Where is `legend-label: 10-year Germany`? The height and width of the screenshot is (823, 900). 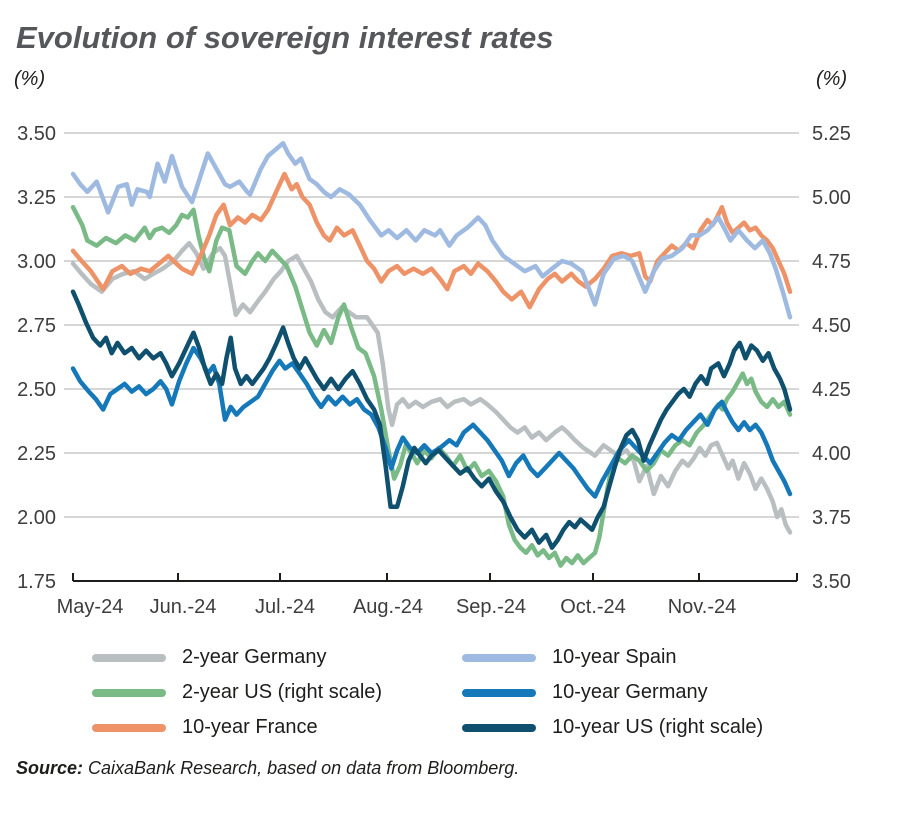
legend-label: 10-year Germany is located at coordinates (630, 692).